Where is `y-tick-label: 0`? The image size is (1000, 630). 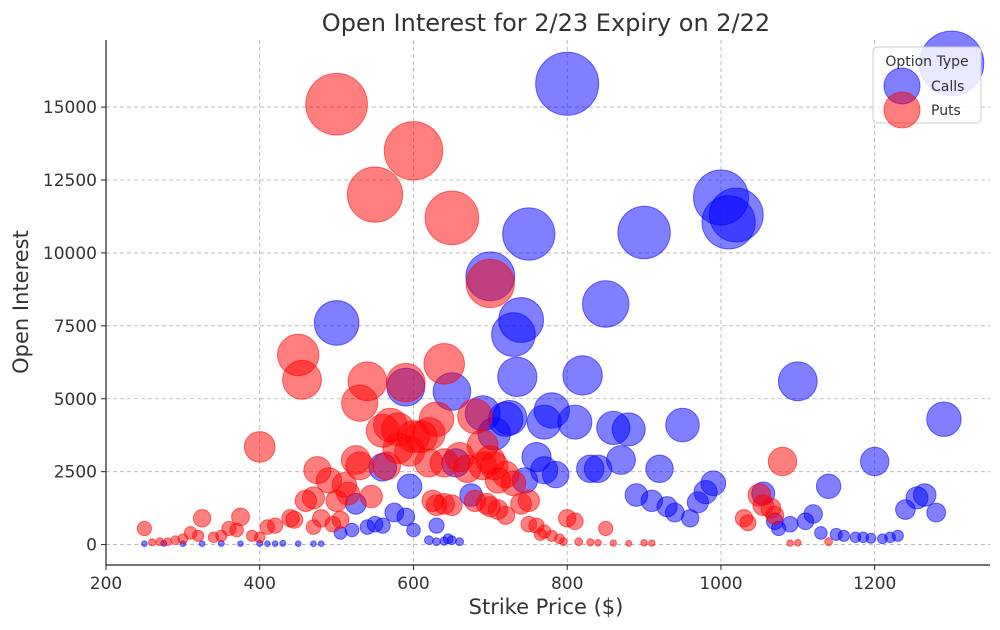 y-tick-label: 0 is located at coordinates (91, 546).